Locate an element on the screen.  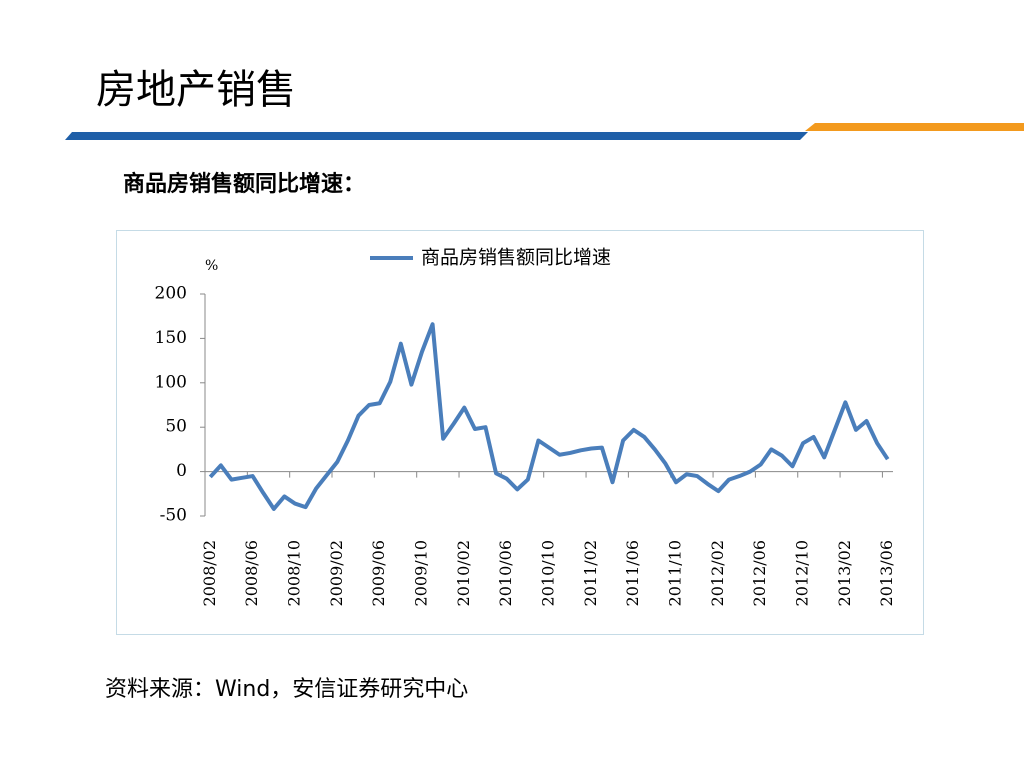
x-tick-label: 2010/06 is located at coordinates (505, 573).